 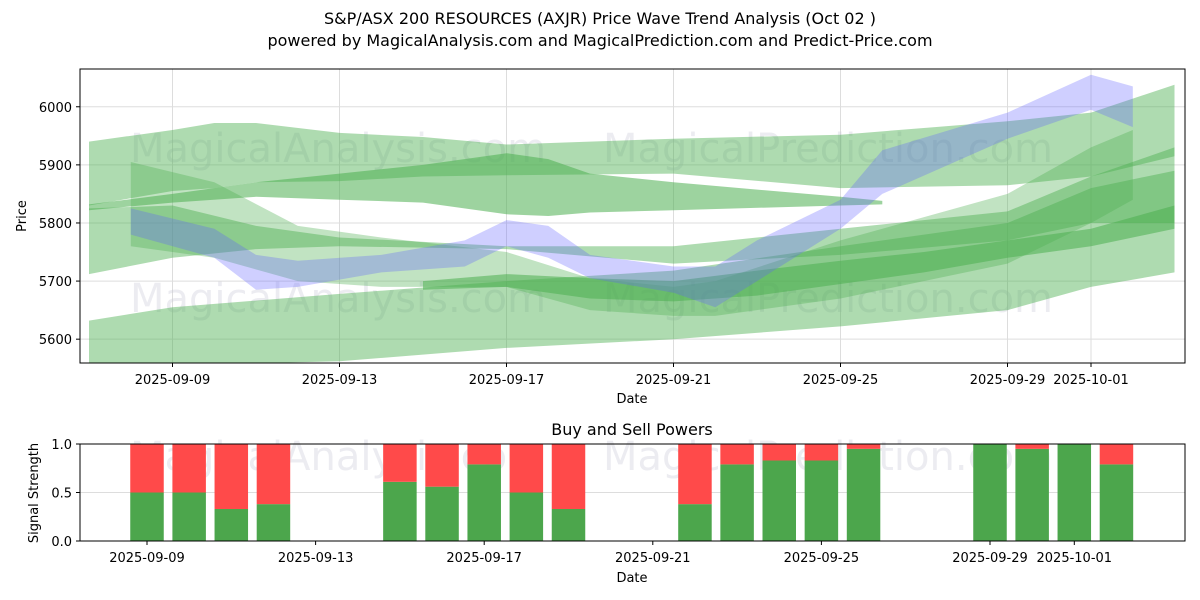 I want to click on signal-y-axis-label: Signal Strength, so click(x=34, y=493).